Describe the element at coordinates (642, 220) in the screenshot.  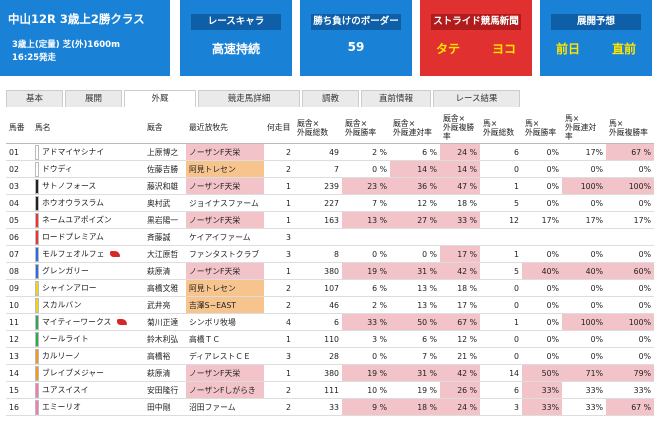
I see `cell-text: 17%` at that location.